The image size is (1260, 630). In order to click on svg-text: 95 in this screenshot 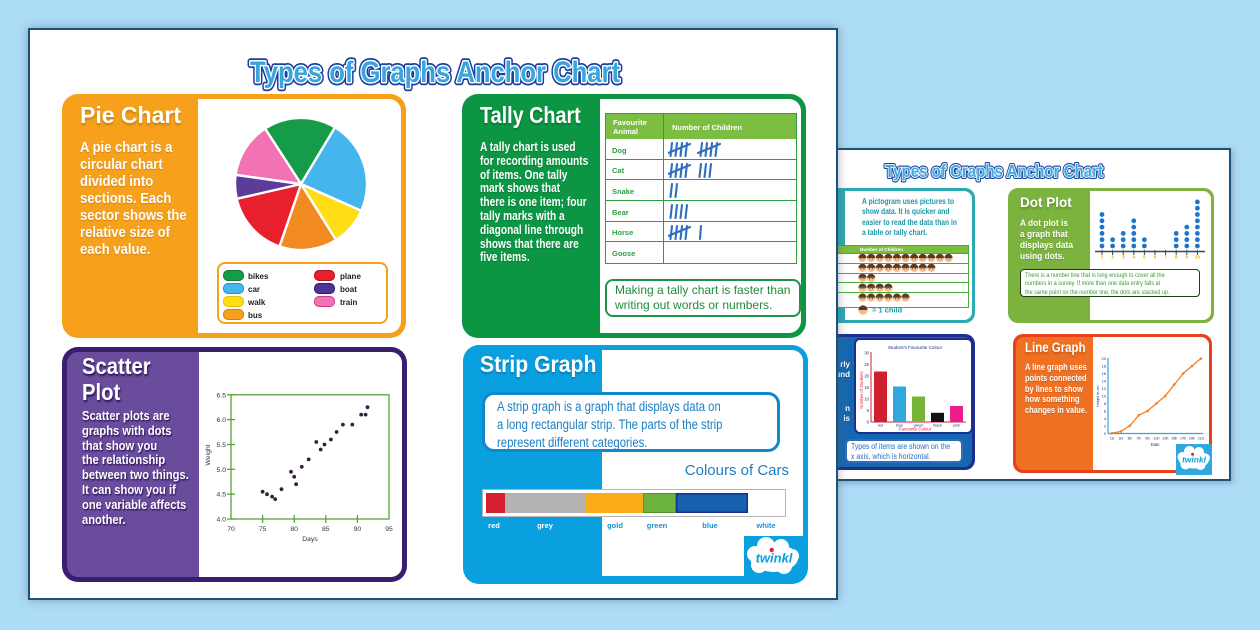, I will do `click(389, 529)`.